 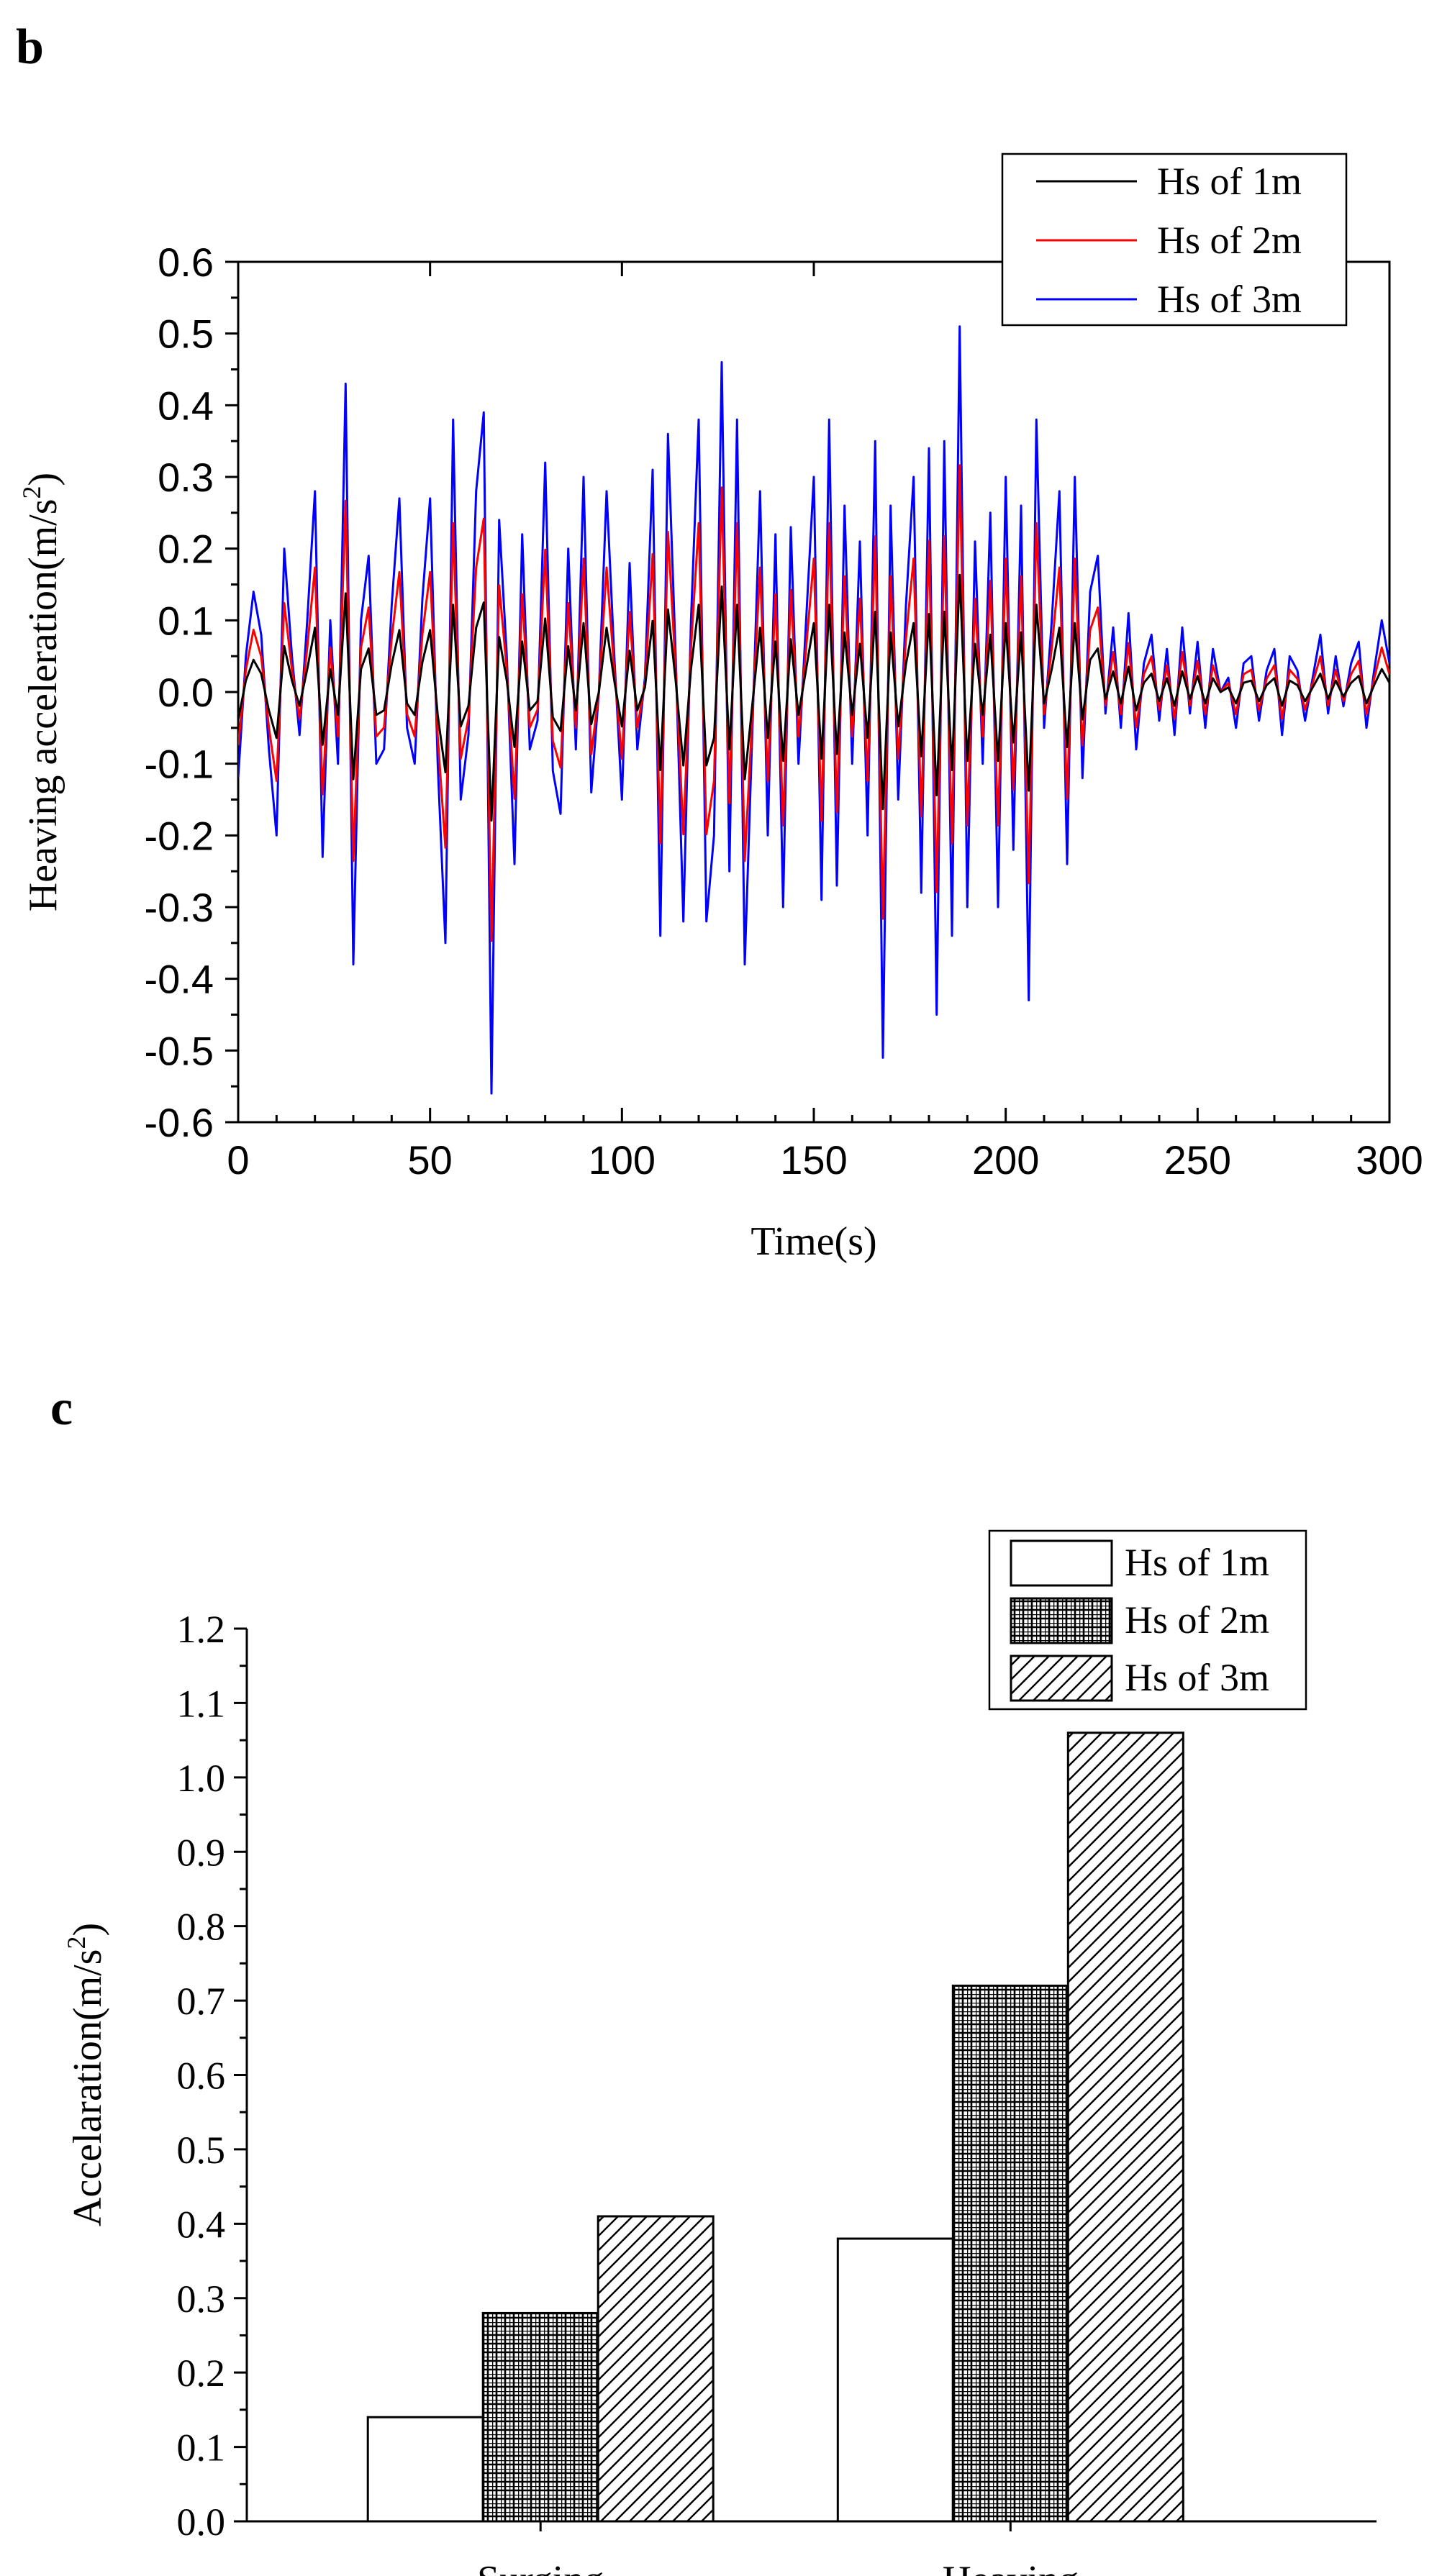 I want to click on chart-b-y-axis-label: Heaving acceleration(m/s2), so click(x=41, y=692).